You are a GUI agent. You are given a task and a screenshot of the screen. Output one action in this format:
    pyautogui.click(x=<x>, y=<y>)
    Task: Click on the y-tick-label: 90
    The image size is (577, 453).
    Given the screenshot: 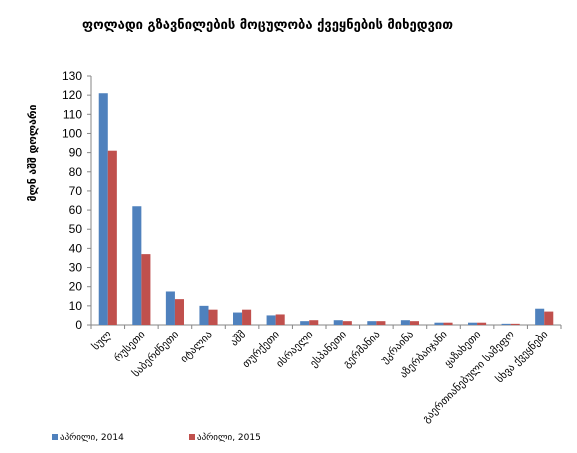 What is the action you would take?
    pyautogui.click(x=76, y=153)
    